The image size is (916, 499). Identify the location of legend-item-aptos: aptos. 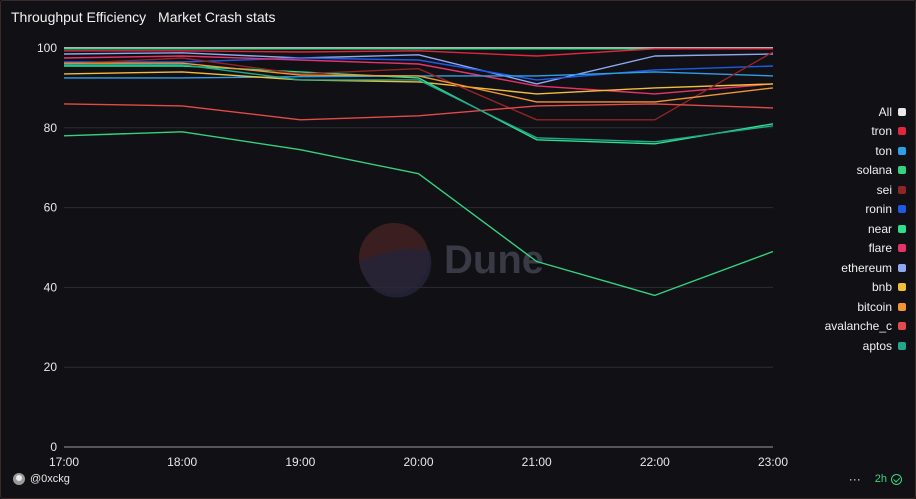
(851, 346).